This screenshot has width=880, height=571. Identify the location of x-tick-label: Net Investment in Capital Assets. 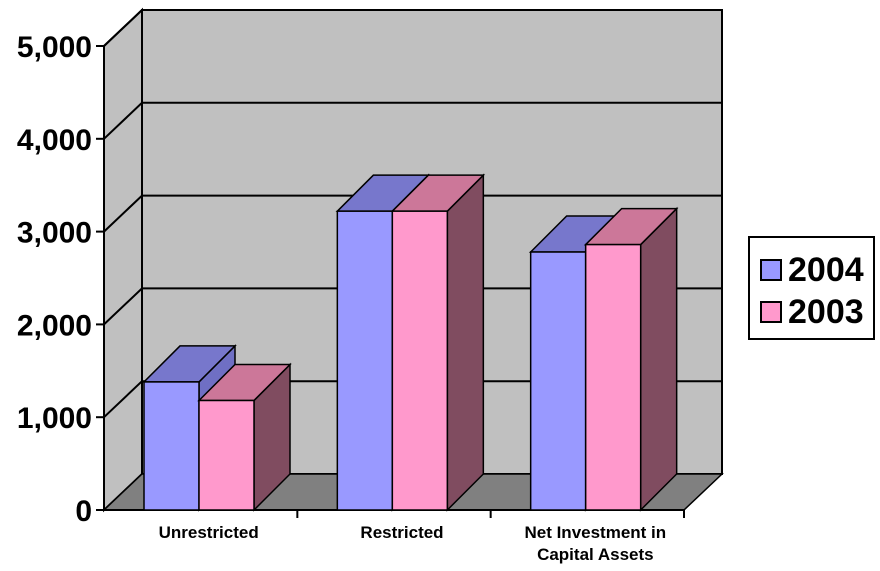
(595, 543).